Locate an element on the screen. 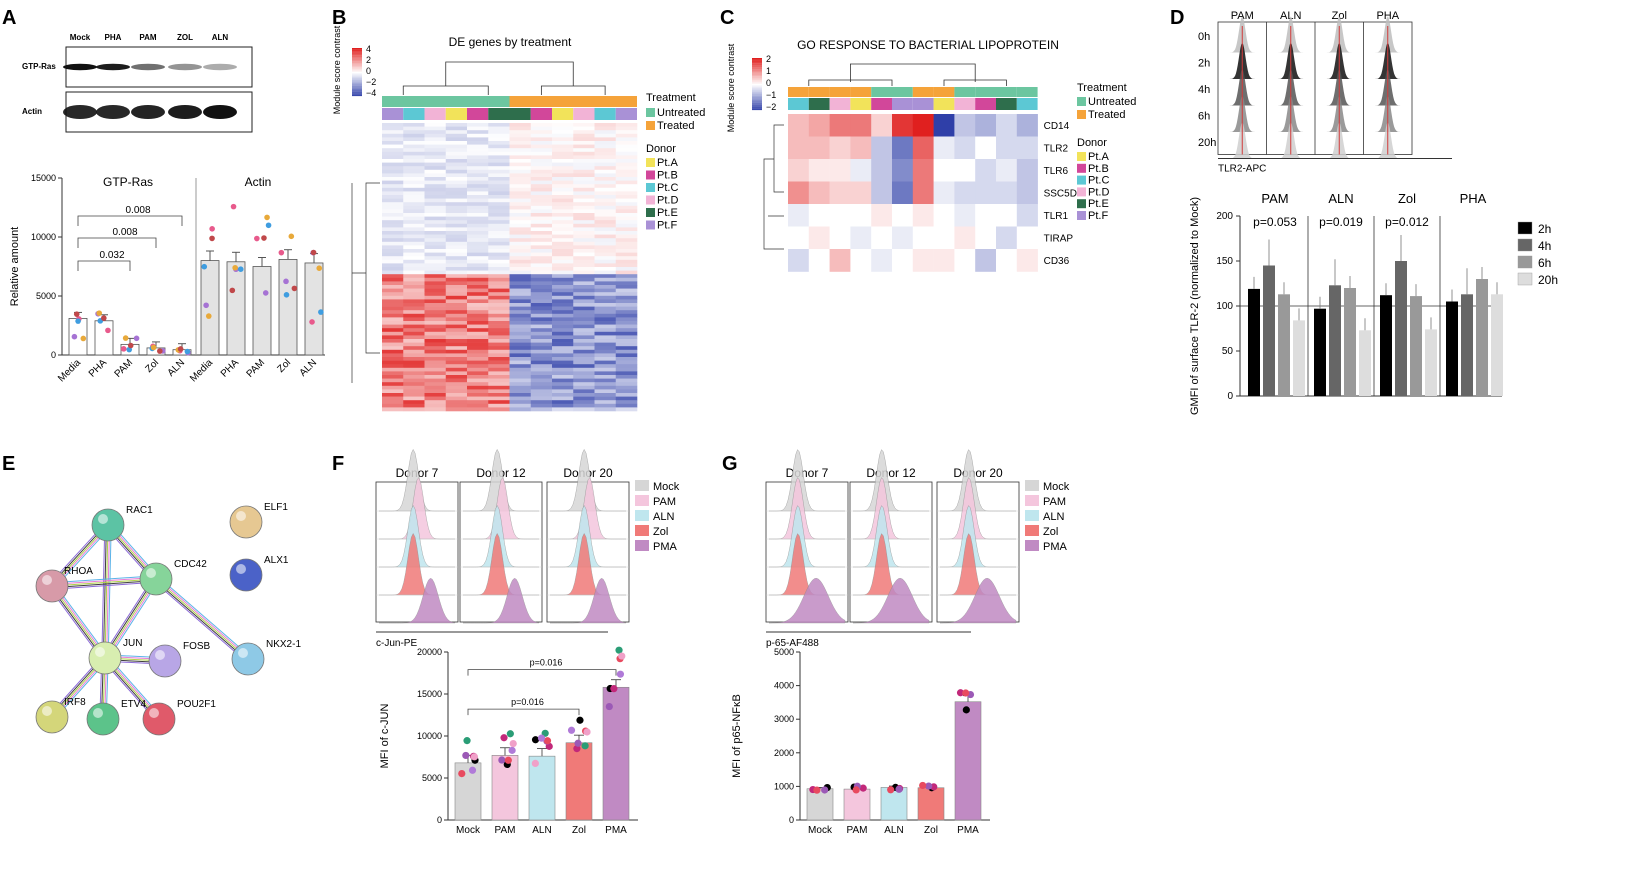 This screenshot has height=872, width=1633. x-tick-label: Media is located at coordinates (69, 370).